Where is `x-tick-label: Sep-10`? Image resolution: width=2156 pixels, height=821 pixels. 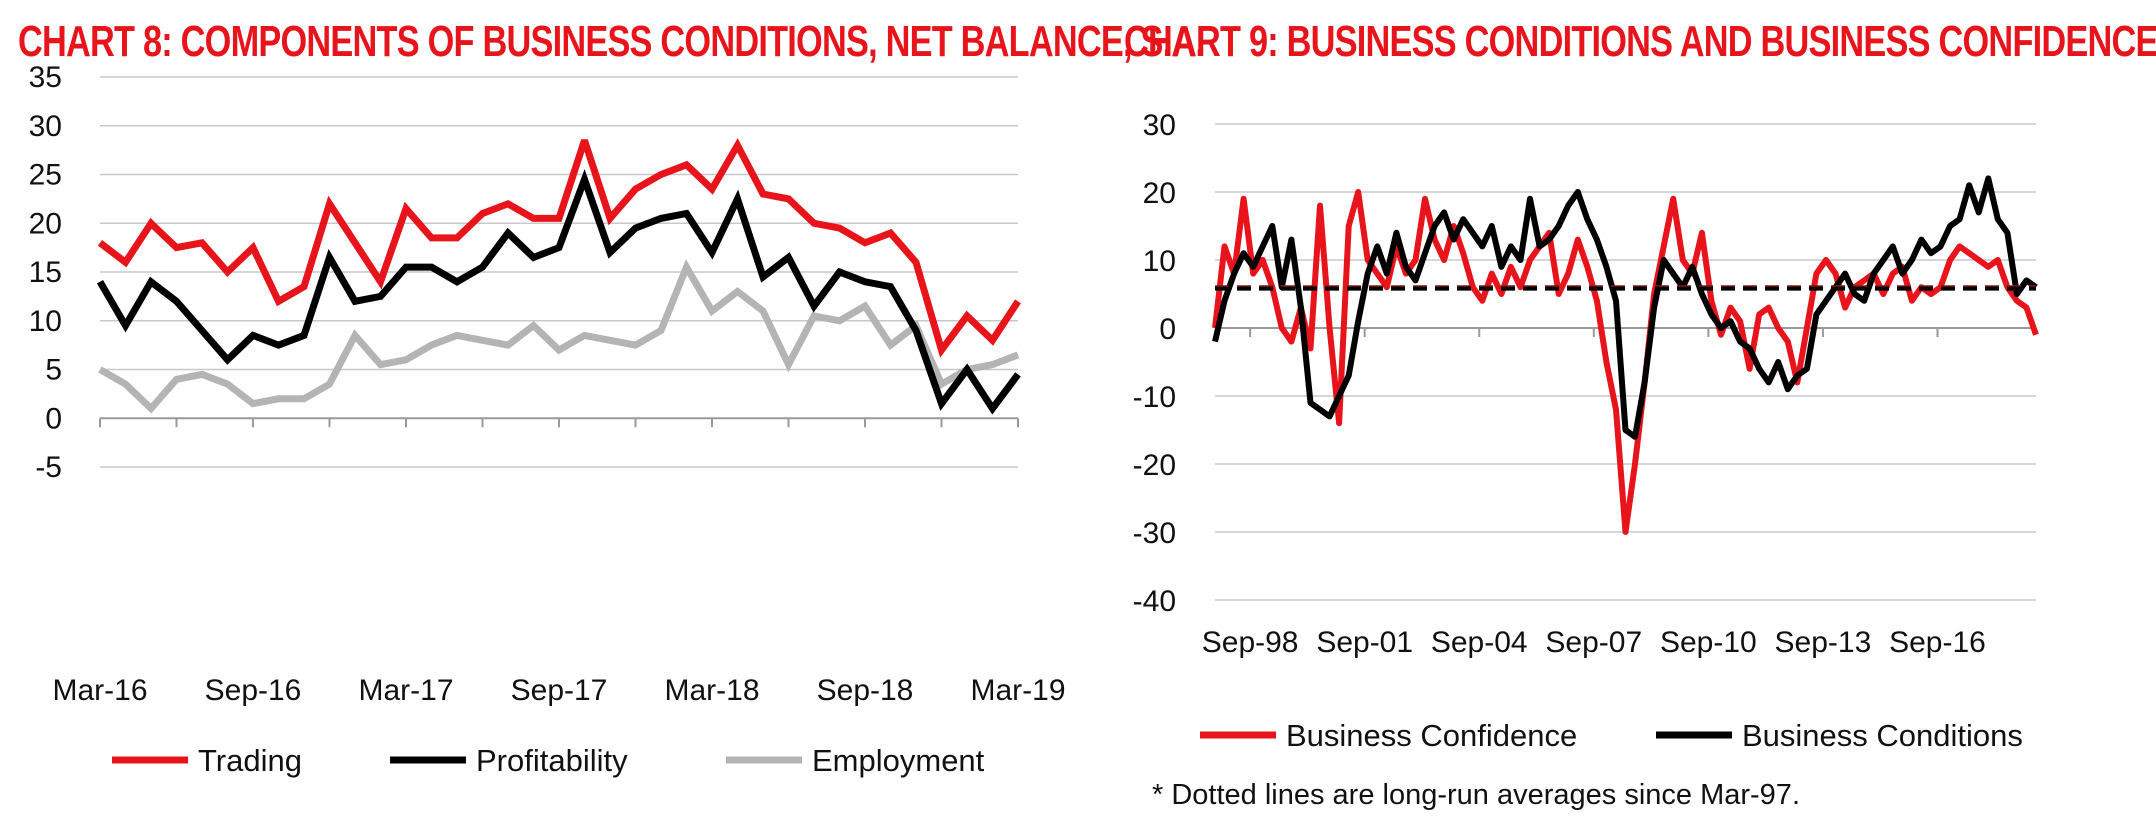 x-tick-label: Sep-10 is located at coordinates (1708, 642).